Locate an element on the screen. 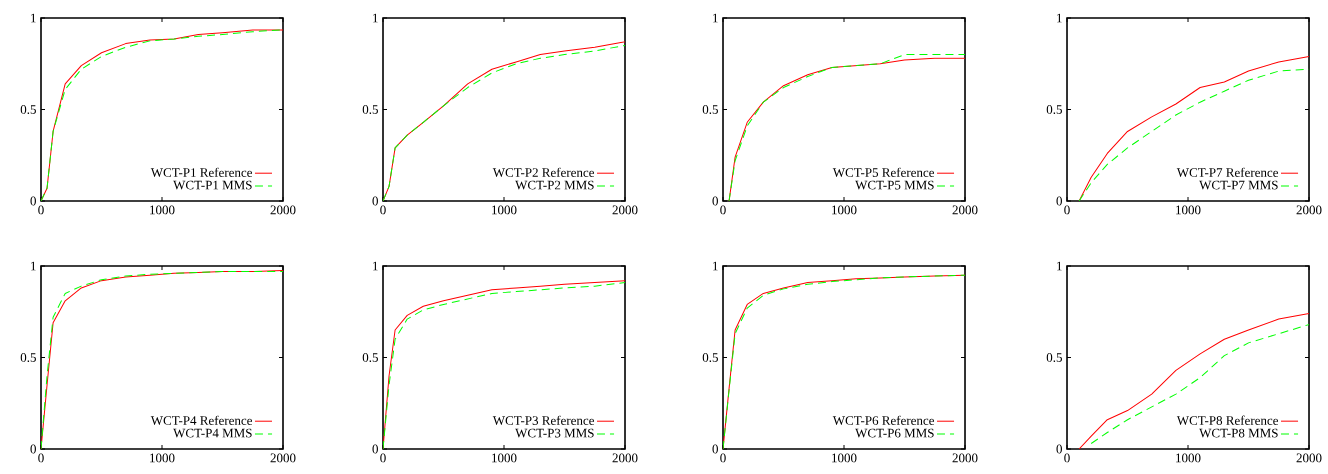 The height and width of the screenshot is (474, 1328). legend-label: WCT-P7 MMS is located at coordinates (1238, 185).